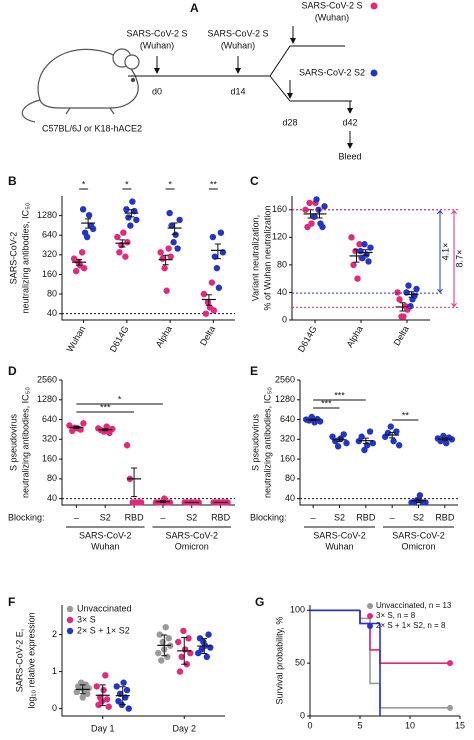  I want to click on y-tick-label: 2, so click(54, 634).